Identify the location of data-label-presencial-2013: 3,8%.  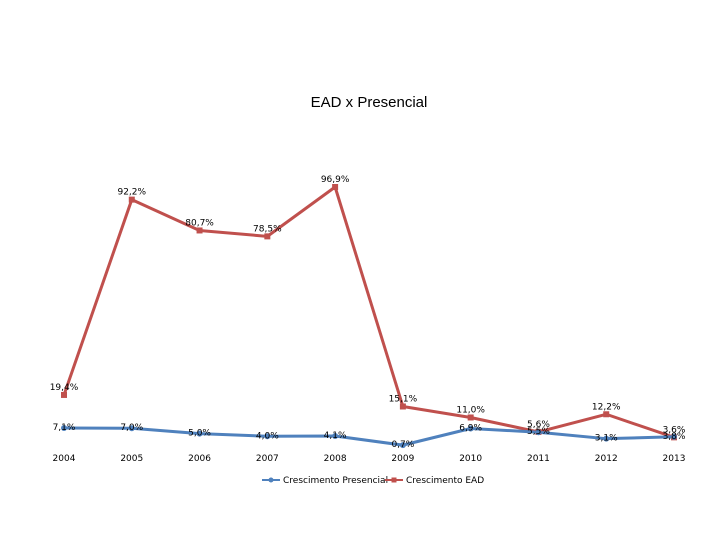
(674, 437).